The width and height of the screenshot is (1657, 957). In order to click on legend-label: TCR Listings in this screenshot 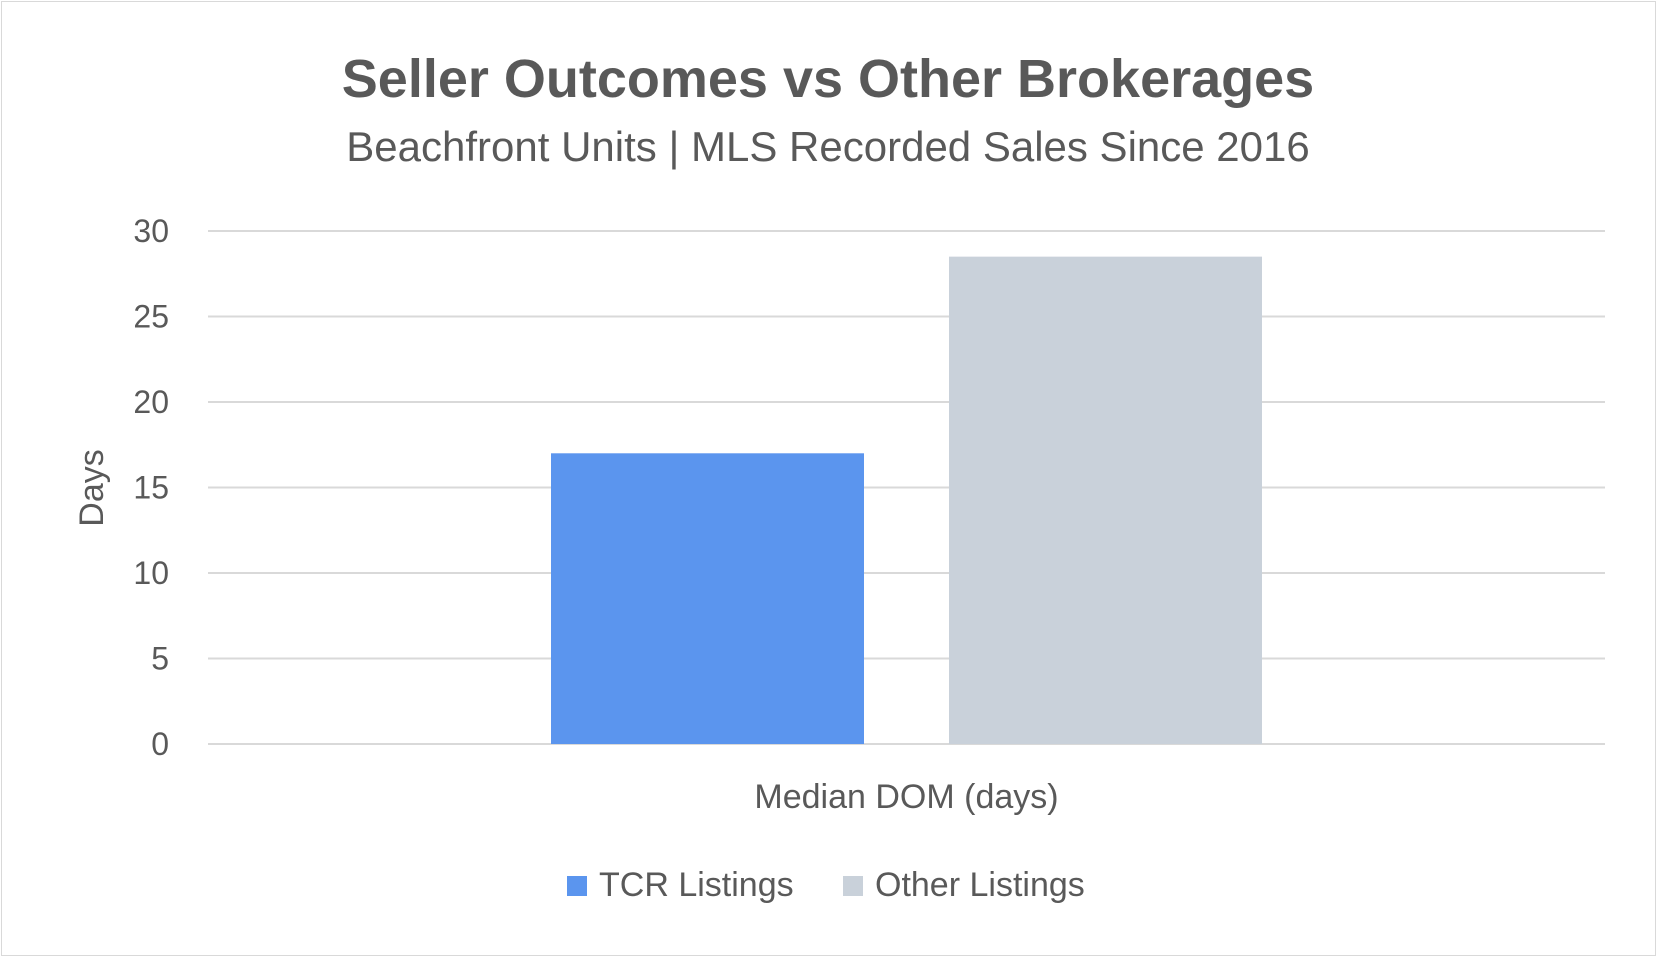, I will do `click(696, 885)`.